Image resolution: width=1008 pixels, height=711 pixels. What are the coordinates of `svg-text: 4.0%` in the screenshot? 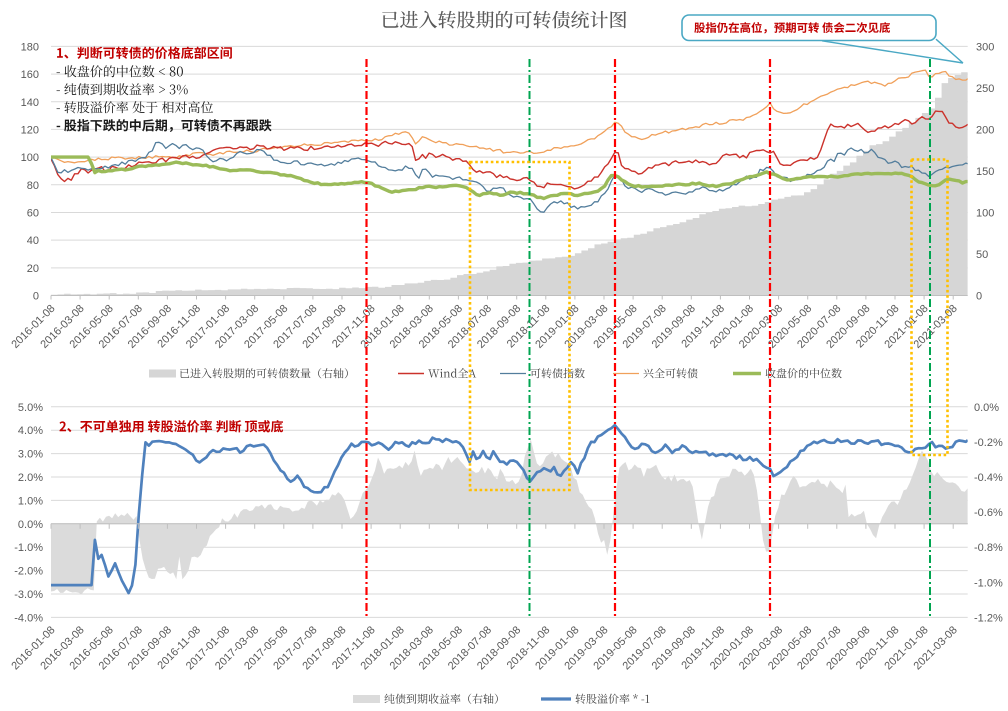 It's located at (30, 431).